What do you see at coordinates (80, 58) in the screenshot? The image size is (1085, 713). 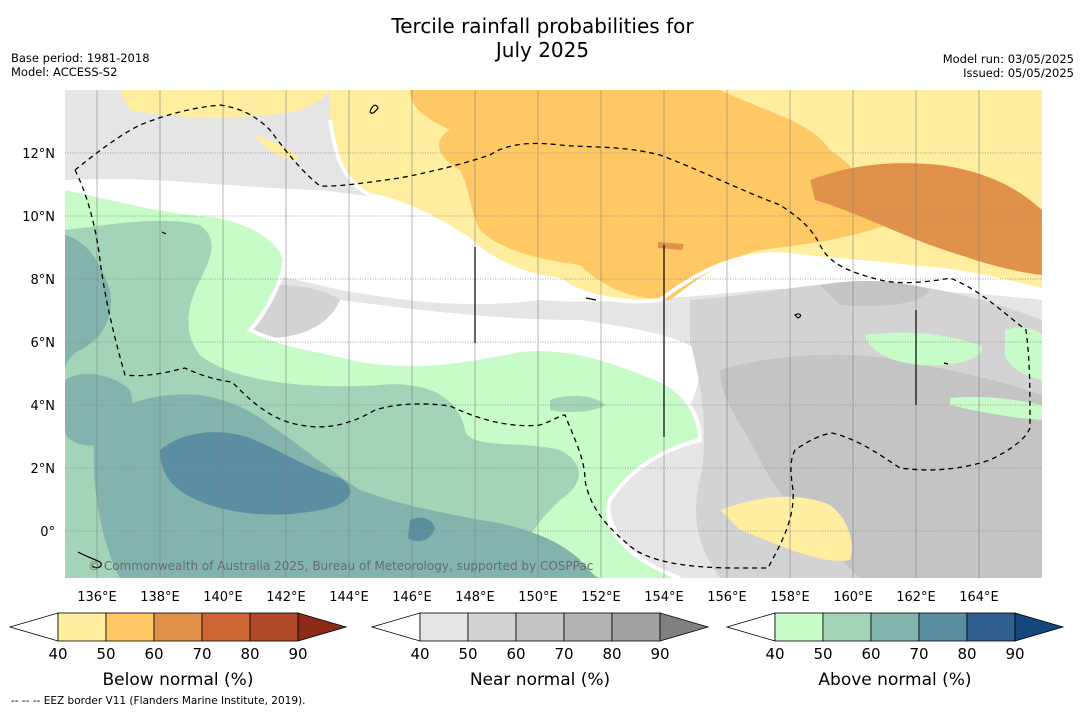 I see `base-period: Base period: 1981-2018` at bounding box center [80, 58].